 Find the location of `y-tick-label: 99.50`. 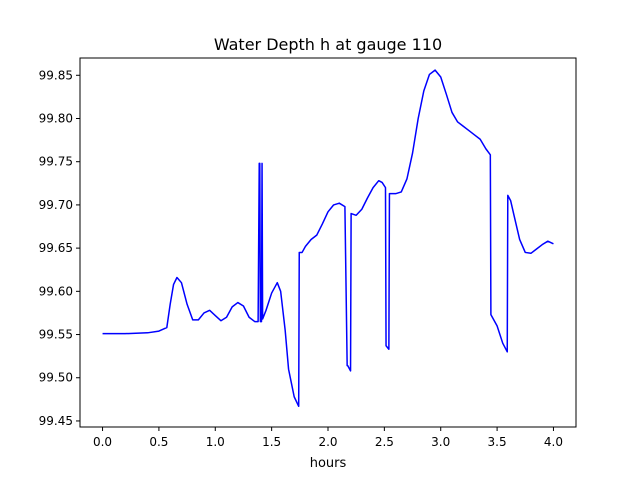

y-tick-label: 99.50 is located at coordinates (56, 378).